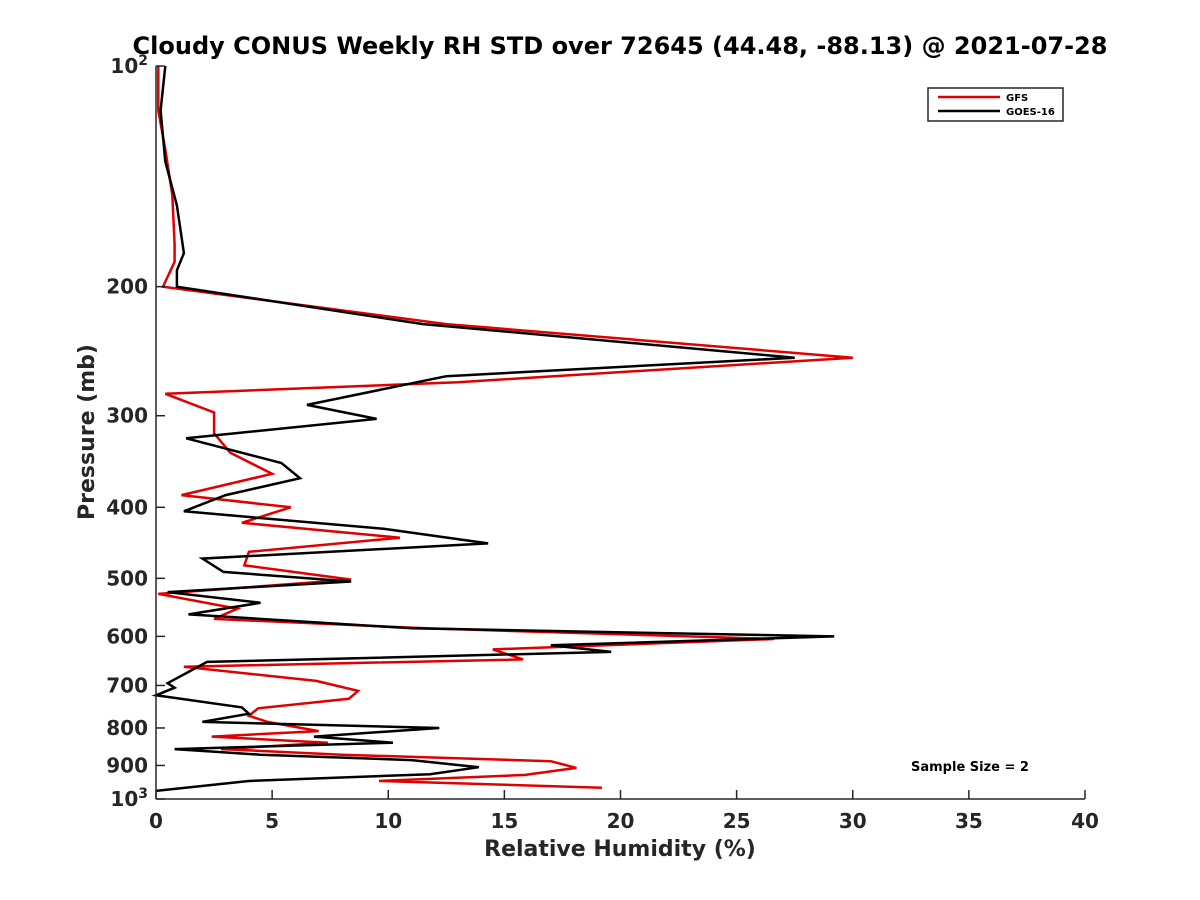 This screenshot has height=900, width=1200. Describe the element at coordinates (156, 821) in the screenshot. I see `x-tick-label: 0` at that location.